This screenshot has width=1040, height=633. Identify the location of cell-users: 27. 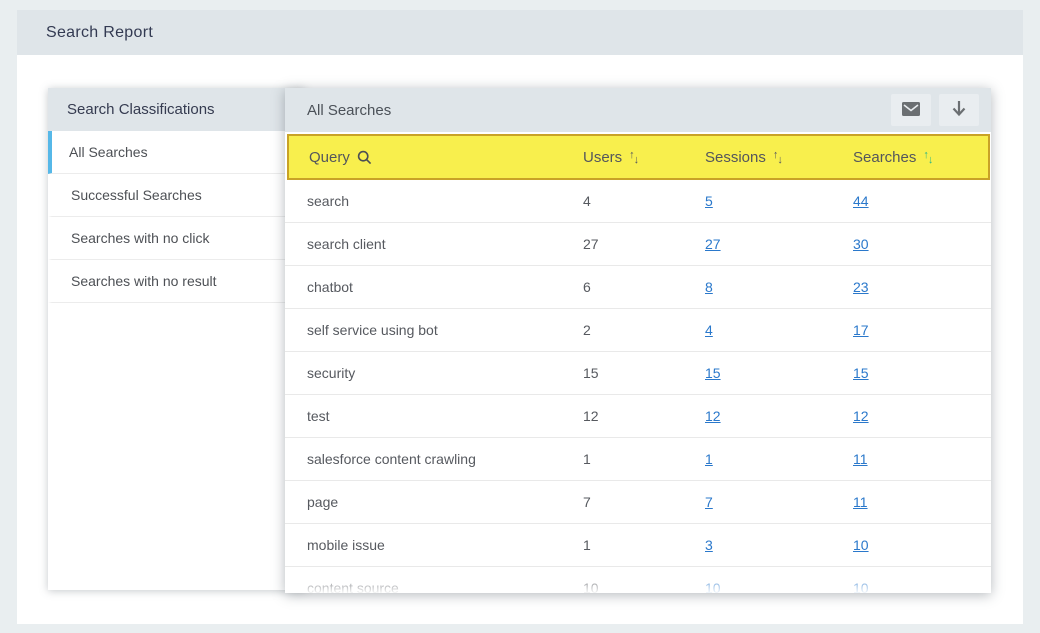
(591, 244).